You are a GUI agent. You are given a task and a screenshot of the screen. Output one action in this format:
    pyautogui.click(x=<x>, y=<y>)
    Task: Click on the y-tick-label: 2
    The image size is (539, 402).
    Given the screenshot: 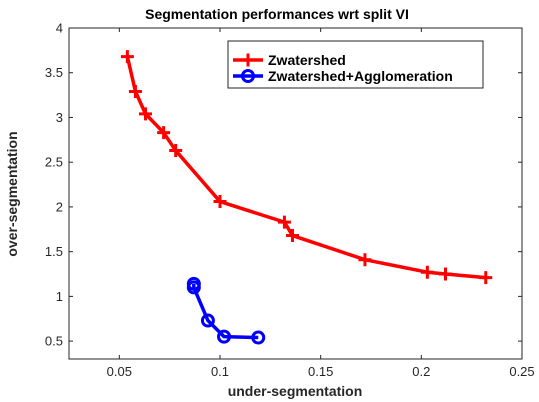 What is the action you would take?
    pyautogui.click(x=59, y=206)
    